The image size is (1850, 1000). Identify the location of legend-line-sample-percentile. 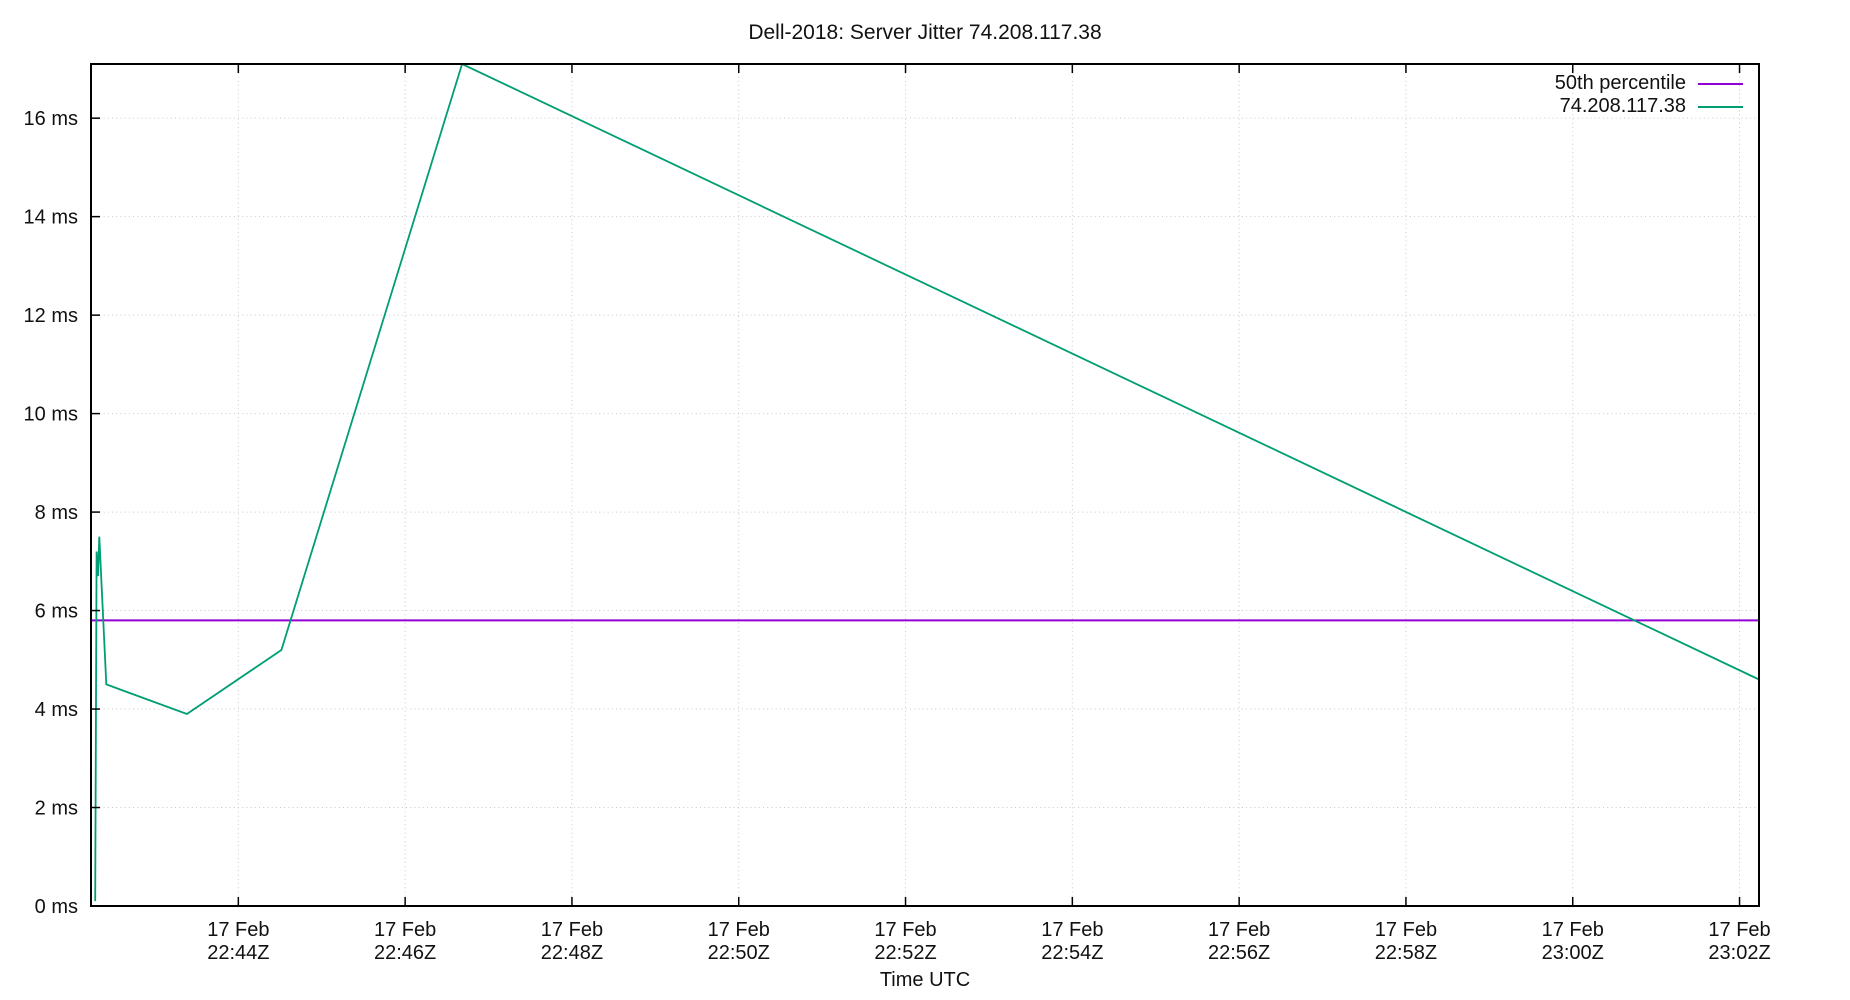
(1720, 83).